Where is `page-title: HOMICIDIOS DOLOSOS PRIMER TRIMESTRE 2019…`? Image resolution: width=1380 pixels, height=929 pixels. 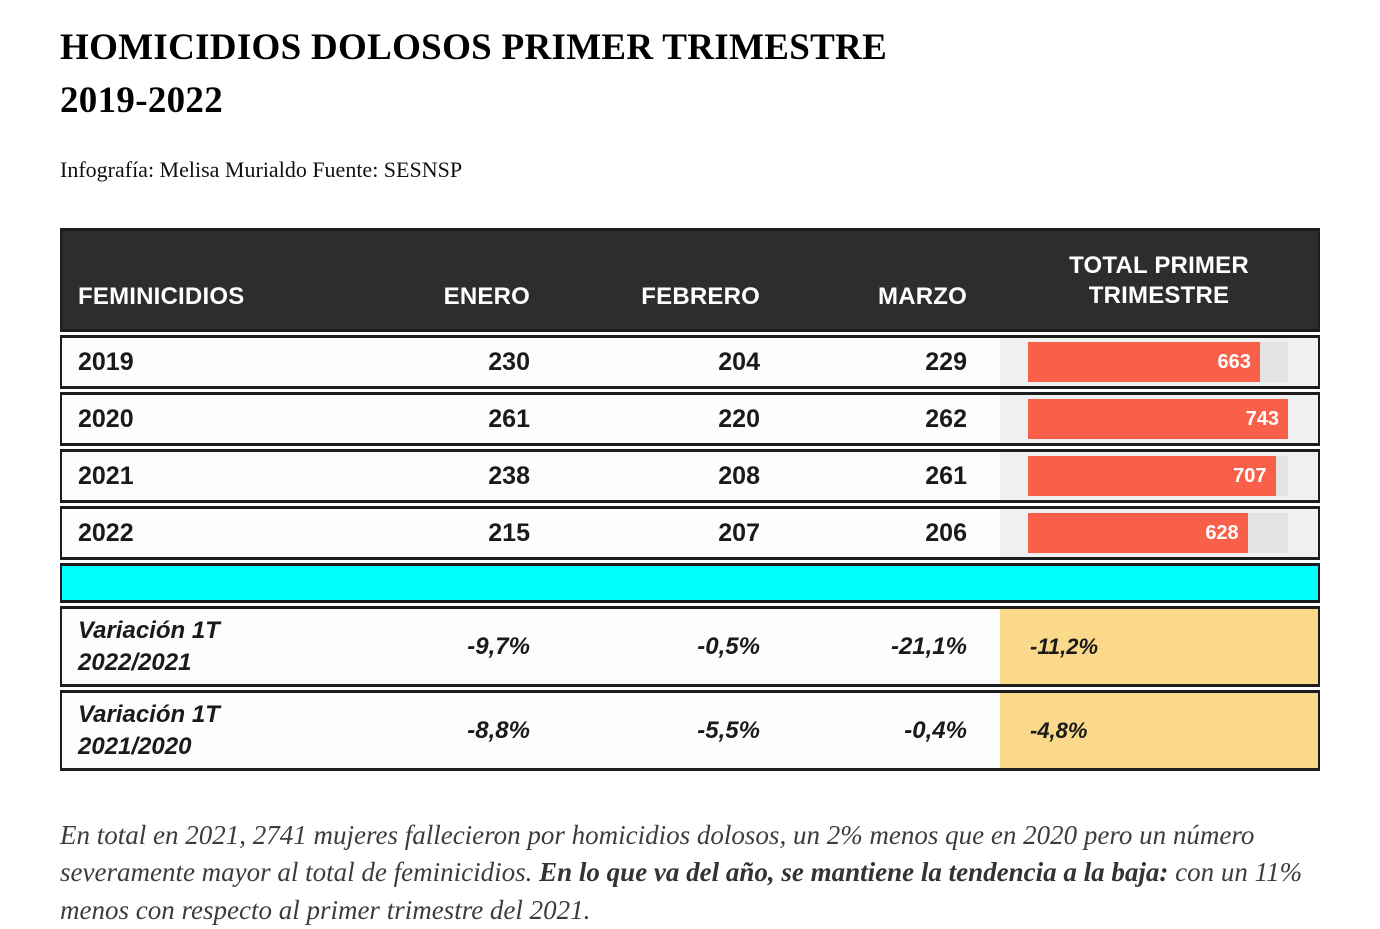
page-title: HOMICIDIOS DOLOSOS PRIMER TRIMESTRE 2019… is located at coordinates (690, 74).